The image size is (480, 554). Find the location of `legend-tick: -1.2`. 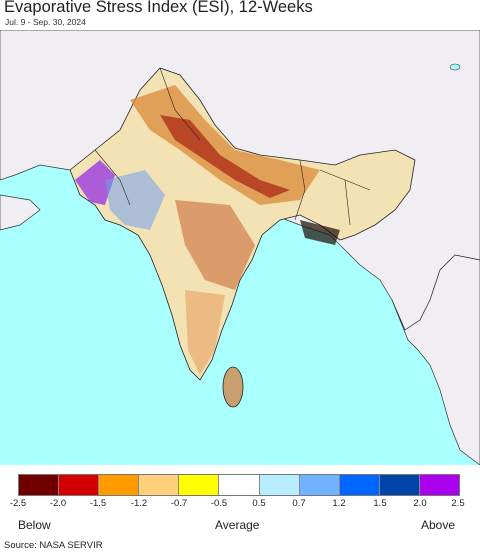

legend-tick: -1.2 is located at coordinates (139, 503).